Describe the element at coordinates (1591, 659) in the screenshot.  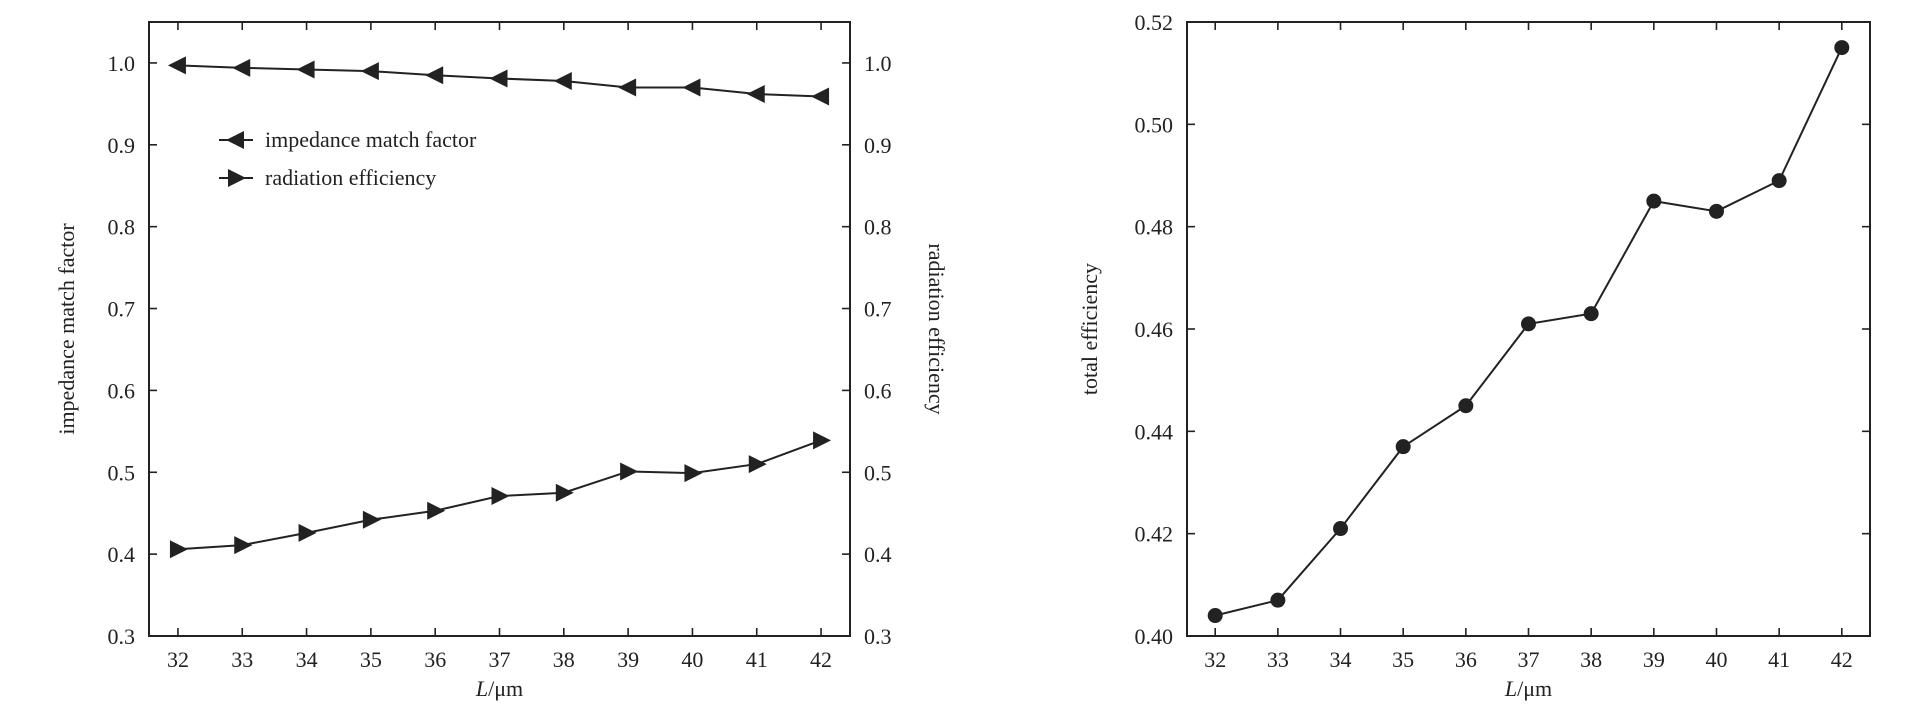
I see `right-x-tick-label: 38` at that location.